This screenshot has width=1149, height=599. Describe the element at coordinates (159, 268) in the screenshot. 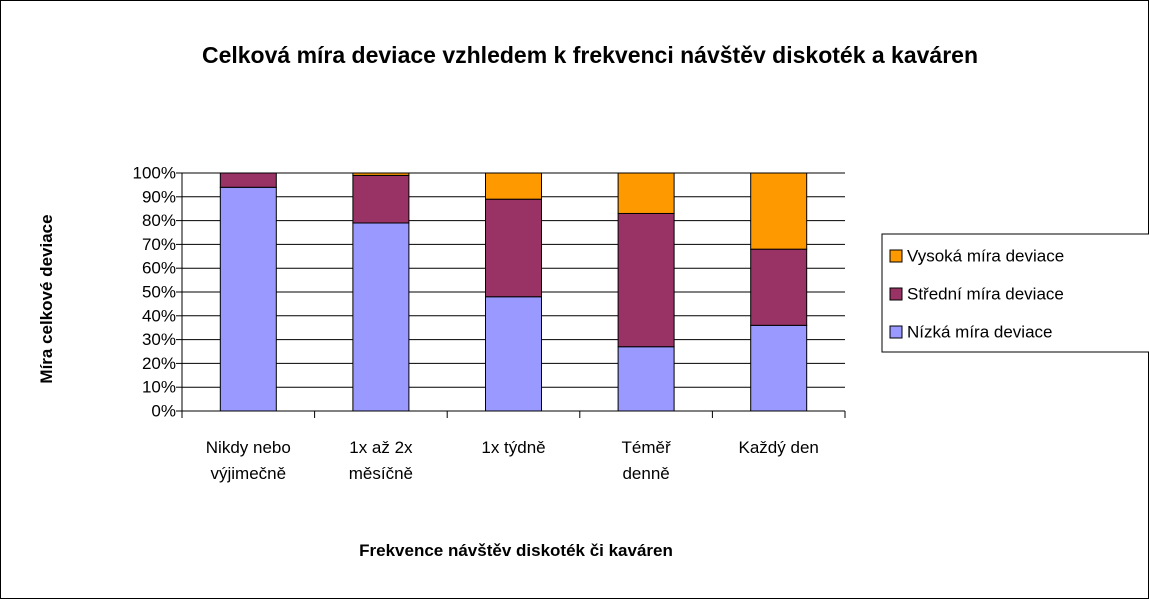

I see `y-tick-label: 60%` at that location.